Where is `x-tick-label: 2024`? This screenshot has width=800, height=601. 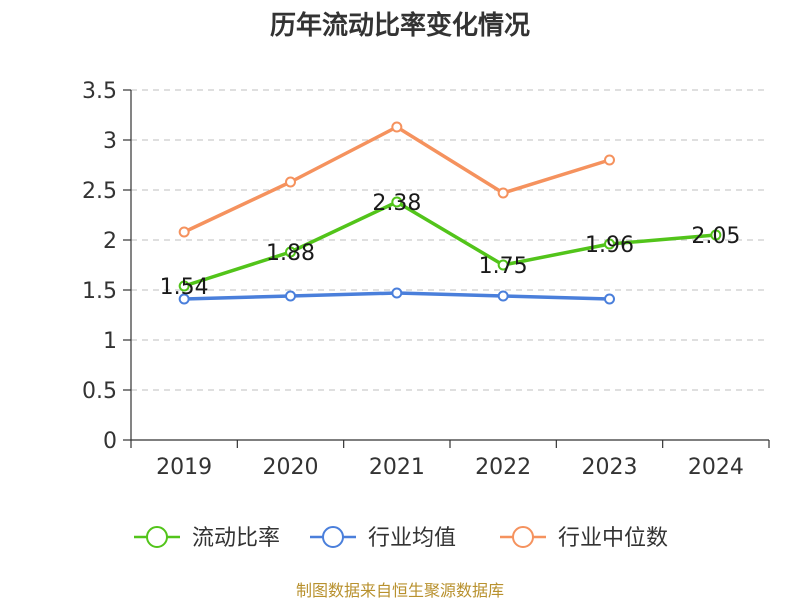 x-tick-label: 2024 is located at coordinates (716, 467).